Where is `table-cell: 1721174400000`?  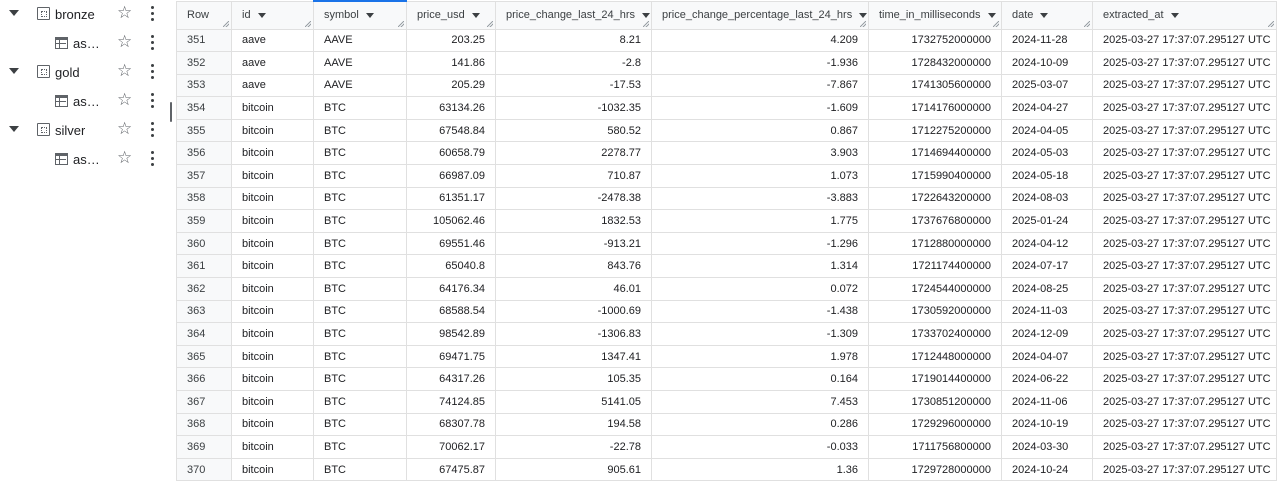 table-cell: 1721174400000 is located at coordinates (935, 266).